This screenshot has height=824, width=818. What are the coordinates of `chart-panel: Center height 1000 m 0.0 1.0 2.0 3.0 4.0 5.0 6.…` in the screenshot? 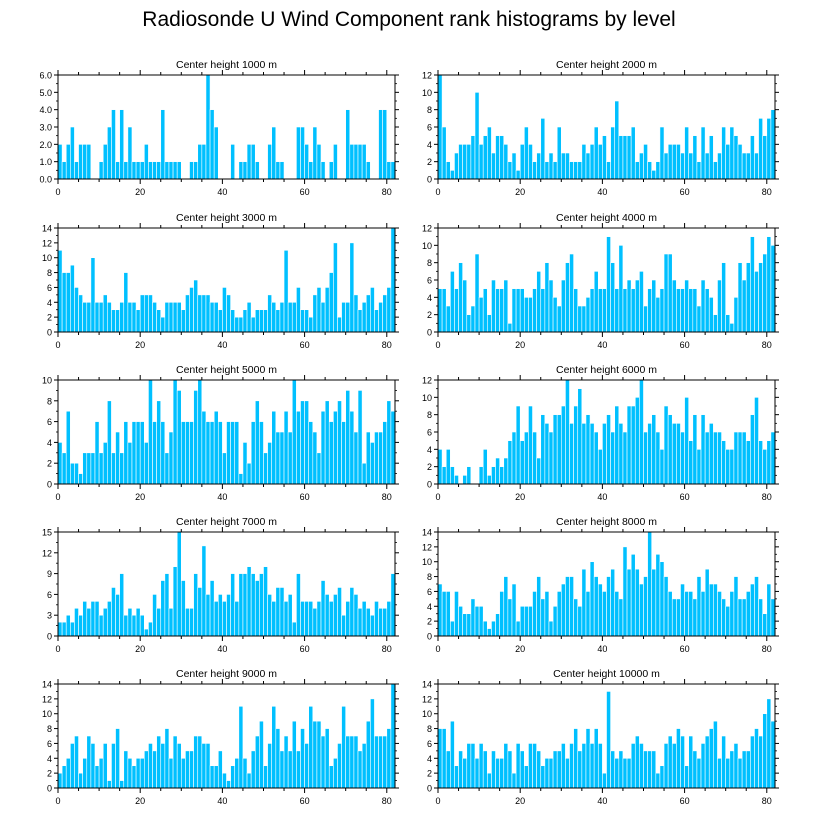 It's located at (219, 128).